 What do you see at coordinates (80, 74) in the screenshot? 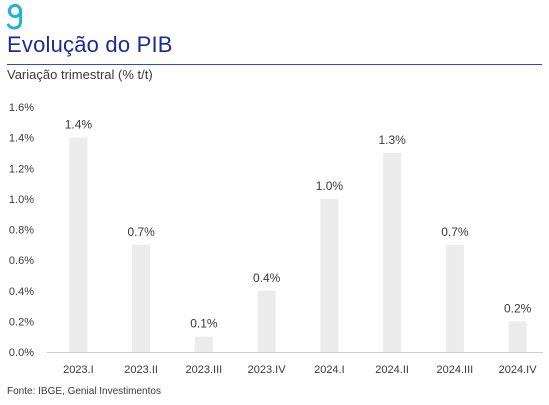
I see `chart-subtitle: Variação trimestral (% t/t)` at bounding box center [80, 74].